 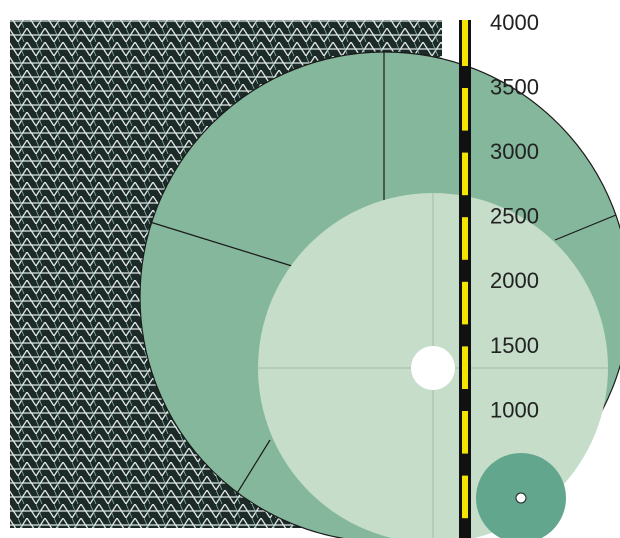 What do you see at coordinates (514, 409) in the screenshot?
I see `scale-label: 1000` at bounding box center [514, 409].